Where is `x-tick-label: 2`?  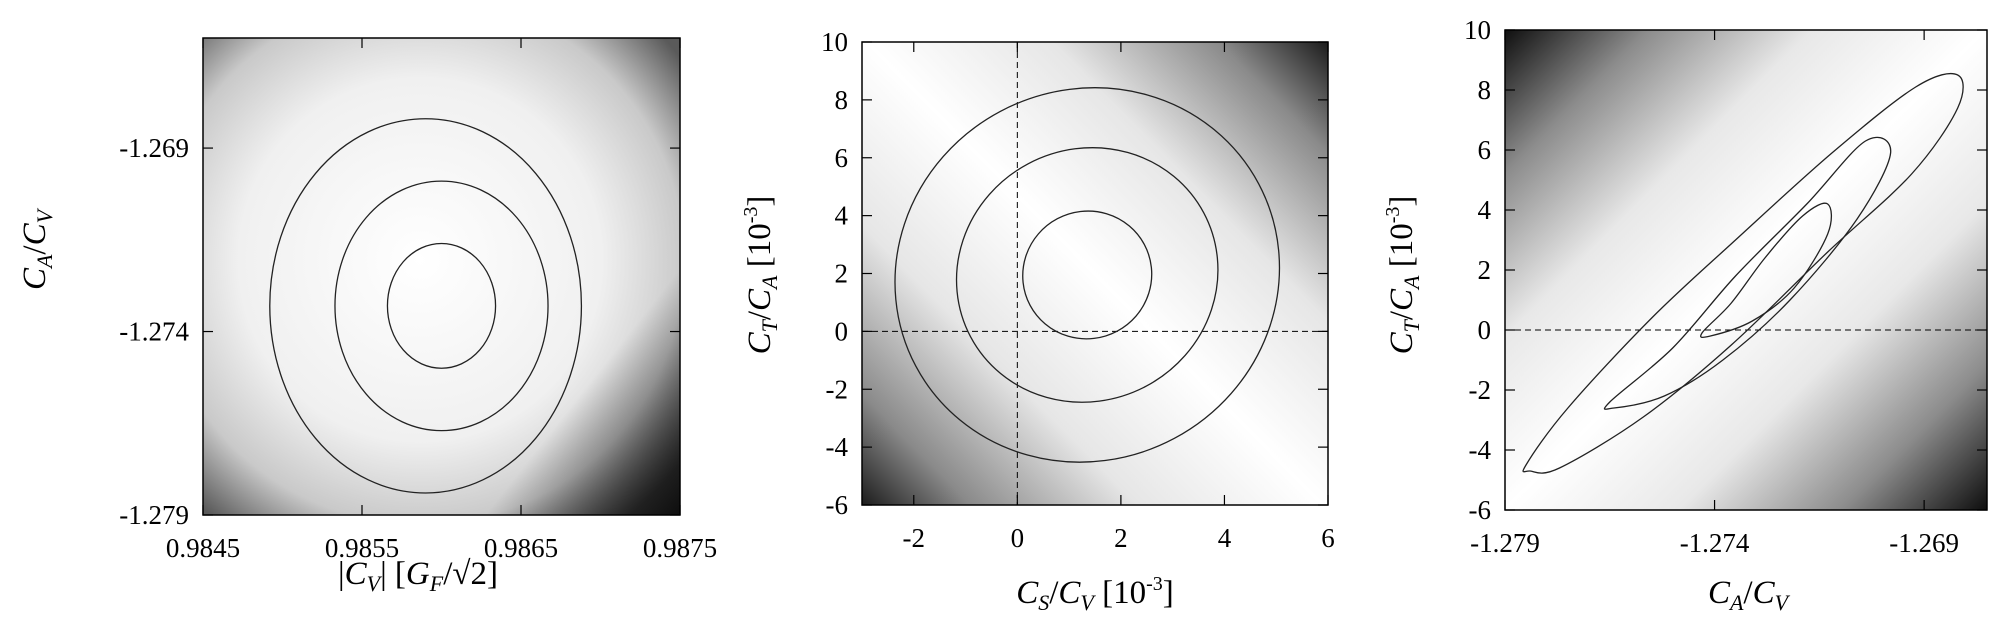
x-tick-label: 2 is located at coordinates (1121, 538).